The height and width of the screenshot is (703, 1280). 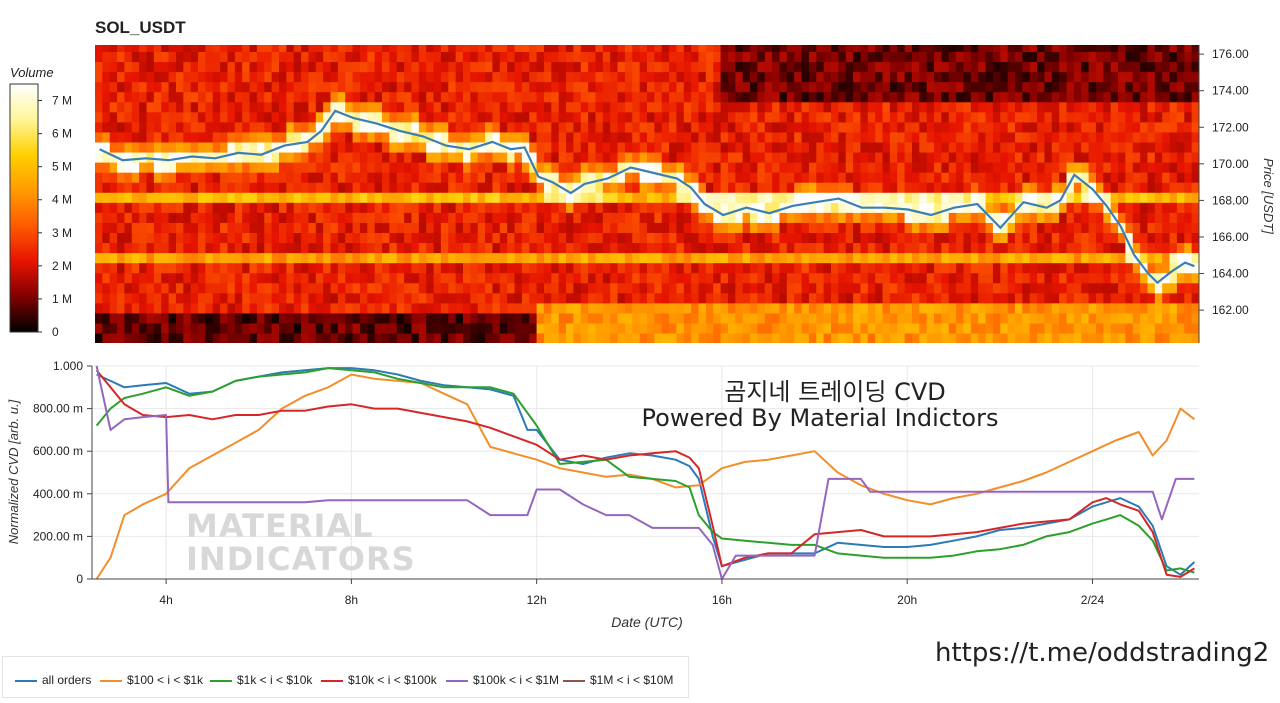 I want to click on legend-item: $10k < i < $100k, so click(x=379, y=680).